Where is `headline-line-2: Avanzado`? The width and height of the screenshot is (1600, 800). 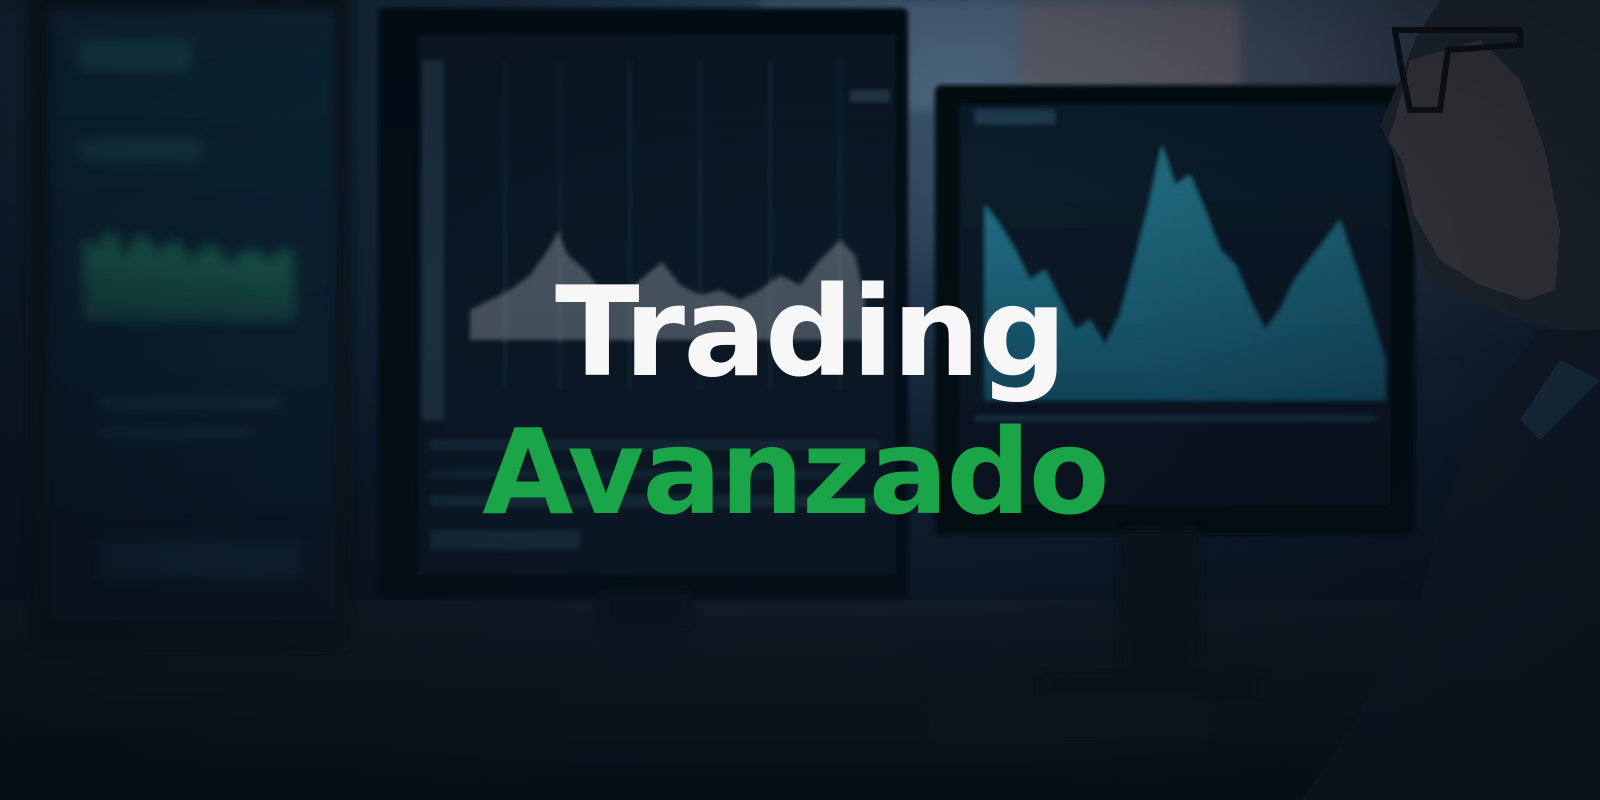
headline-line-2: Avanzado is located at coordinates (796, 472).